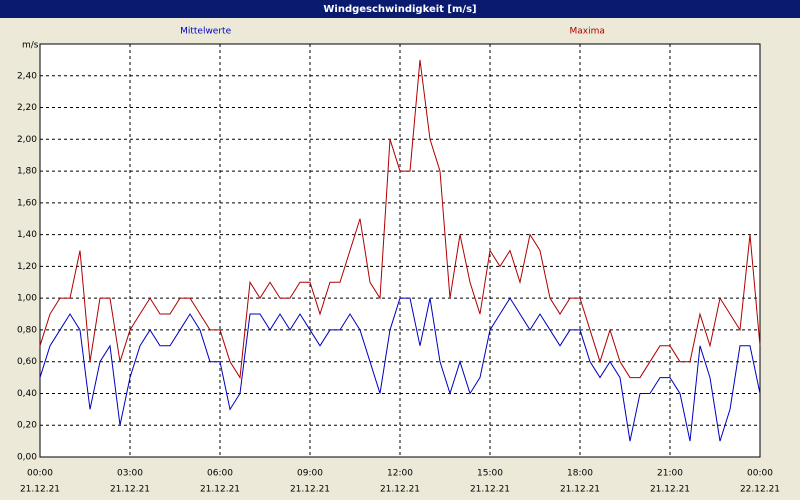 Image resolution: width=800 pixels, height=500 pixels. What do you see at coordinates (27, 267) in the screenshot?
I see `y-tick-label: 1,20` at bounding box center [27, 267].